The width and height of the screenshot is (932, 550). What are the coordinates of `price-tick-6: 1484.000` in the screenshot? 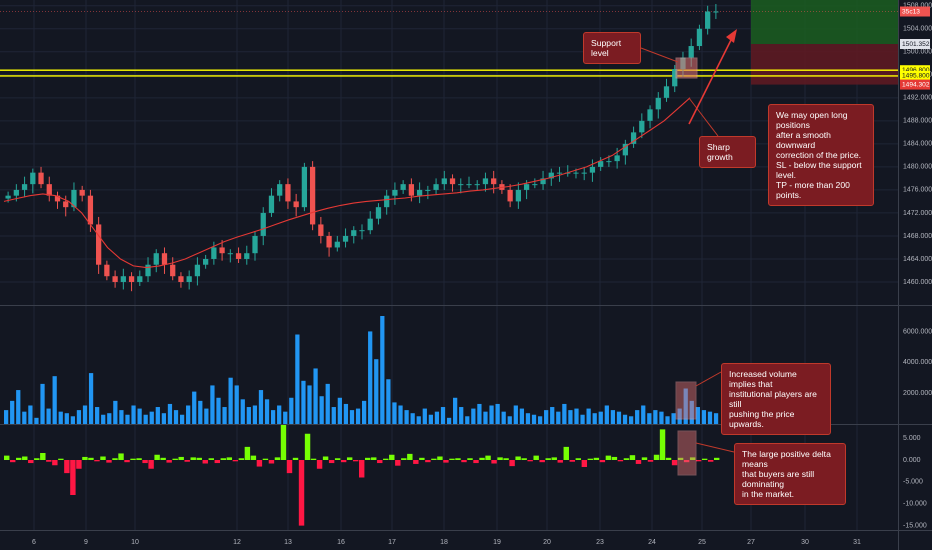 It's located at (917, 144).